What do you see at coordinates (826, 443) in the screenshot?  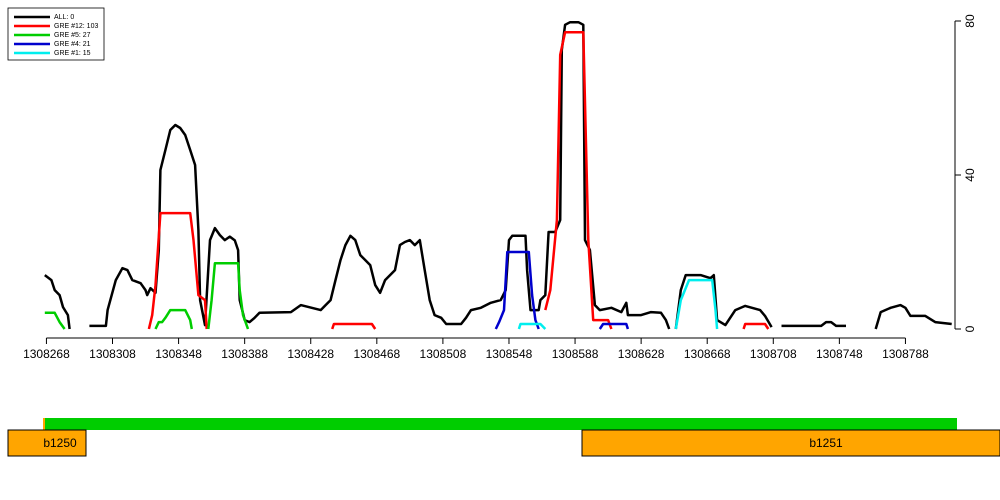 I see `gene-label: b1251` at bounding box center [826, 443].